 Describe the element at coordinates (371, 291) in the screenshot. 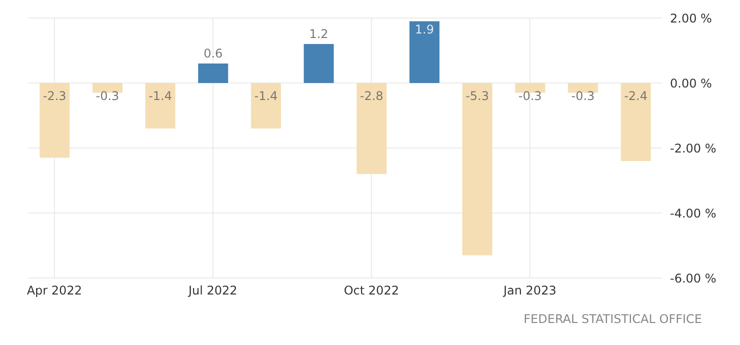

I see `x-tick-label: Oct 2022` at that location.